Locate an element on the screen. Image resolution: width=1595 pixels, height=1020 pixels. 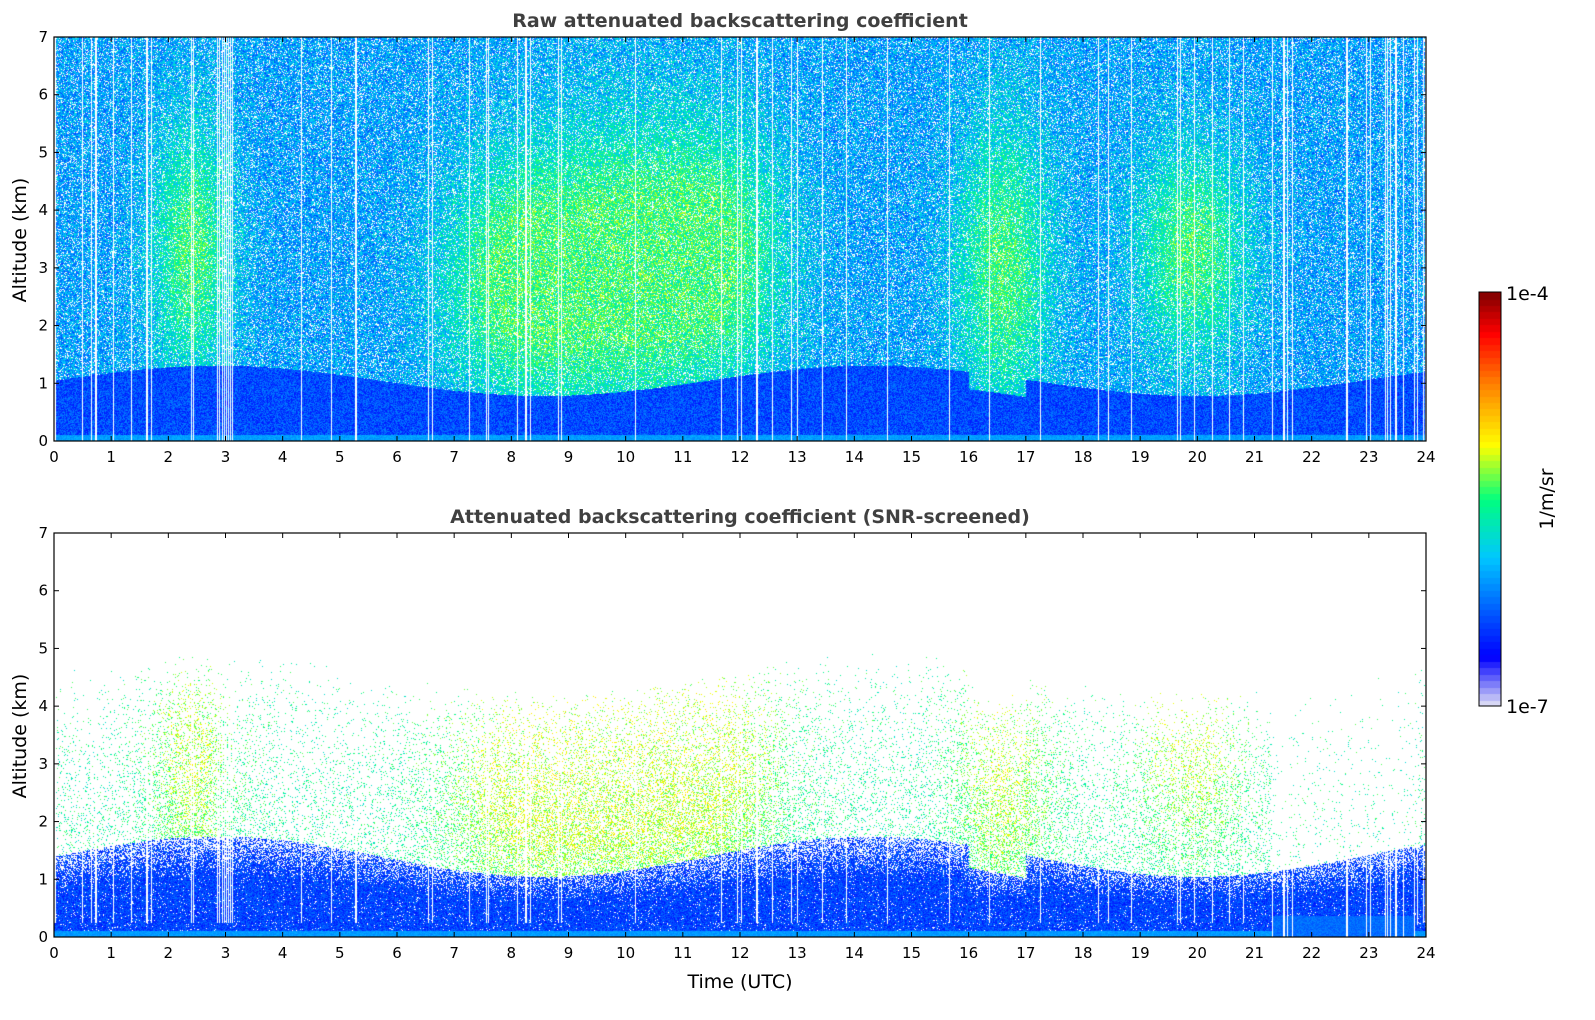
colorbar-gradient is located at coordinates (1490, 499).